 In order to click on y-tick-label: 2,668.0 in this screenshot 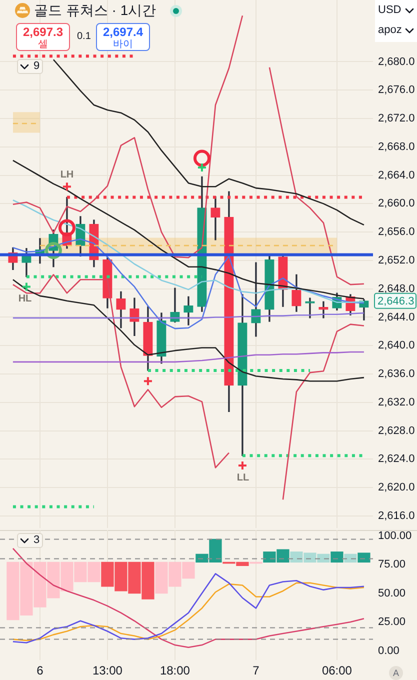, I will do `click(396, 146)`.